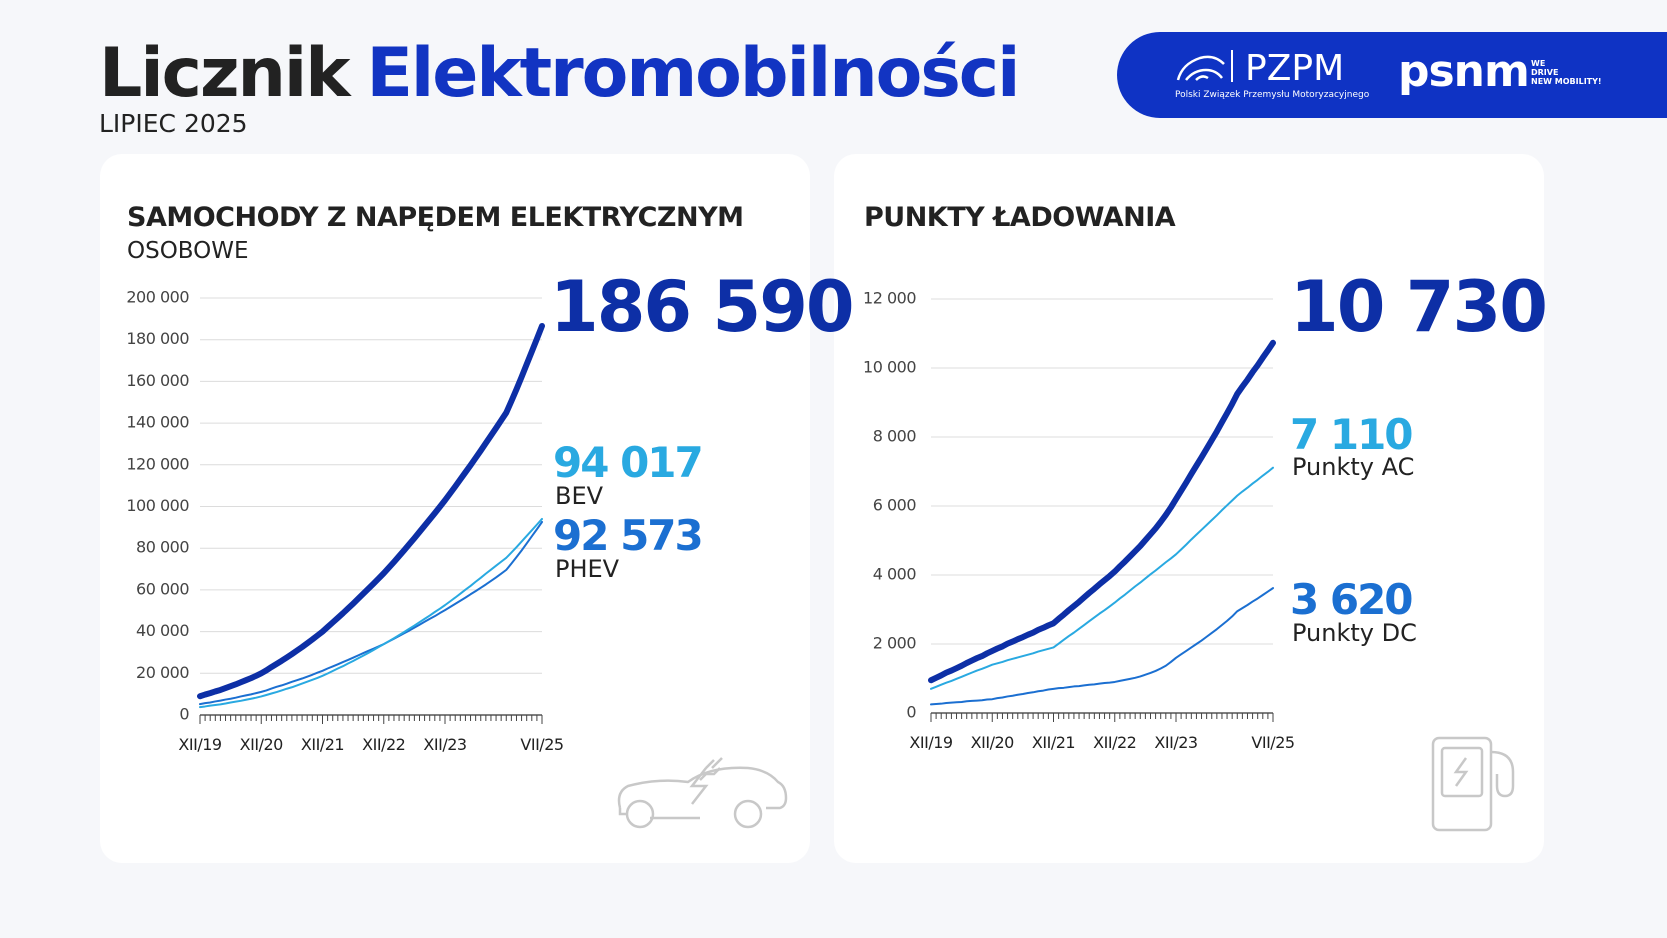 Image resolution: width=1667 pixels, height=938 pixels. I want to click on y-tick-label: 4 000, so click(895, 574).